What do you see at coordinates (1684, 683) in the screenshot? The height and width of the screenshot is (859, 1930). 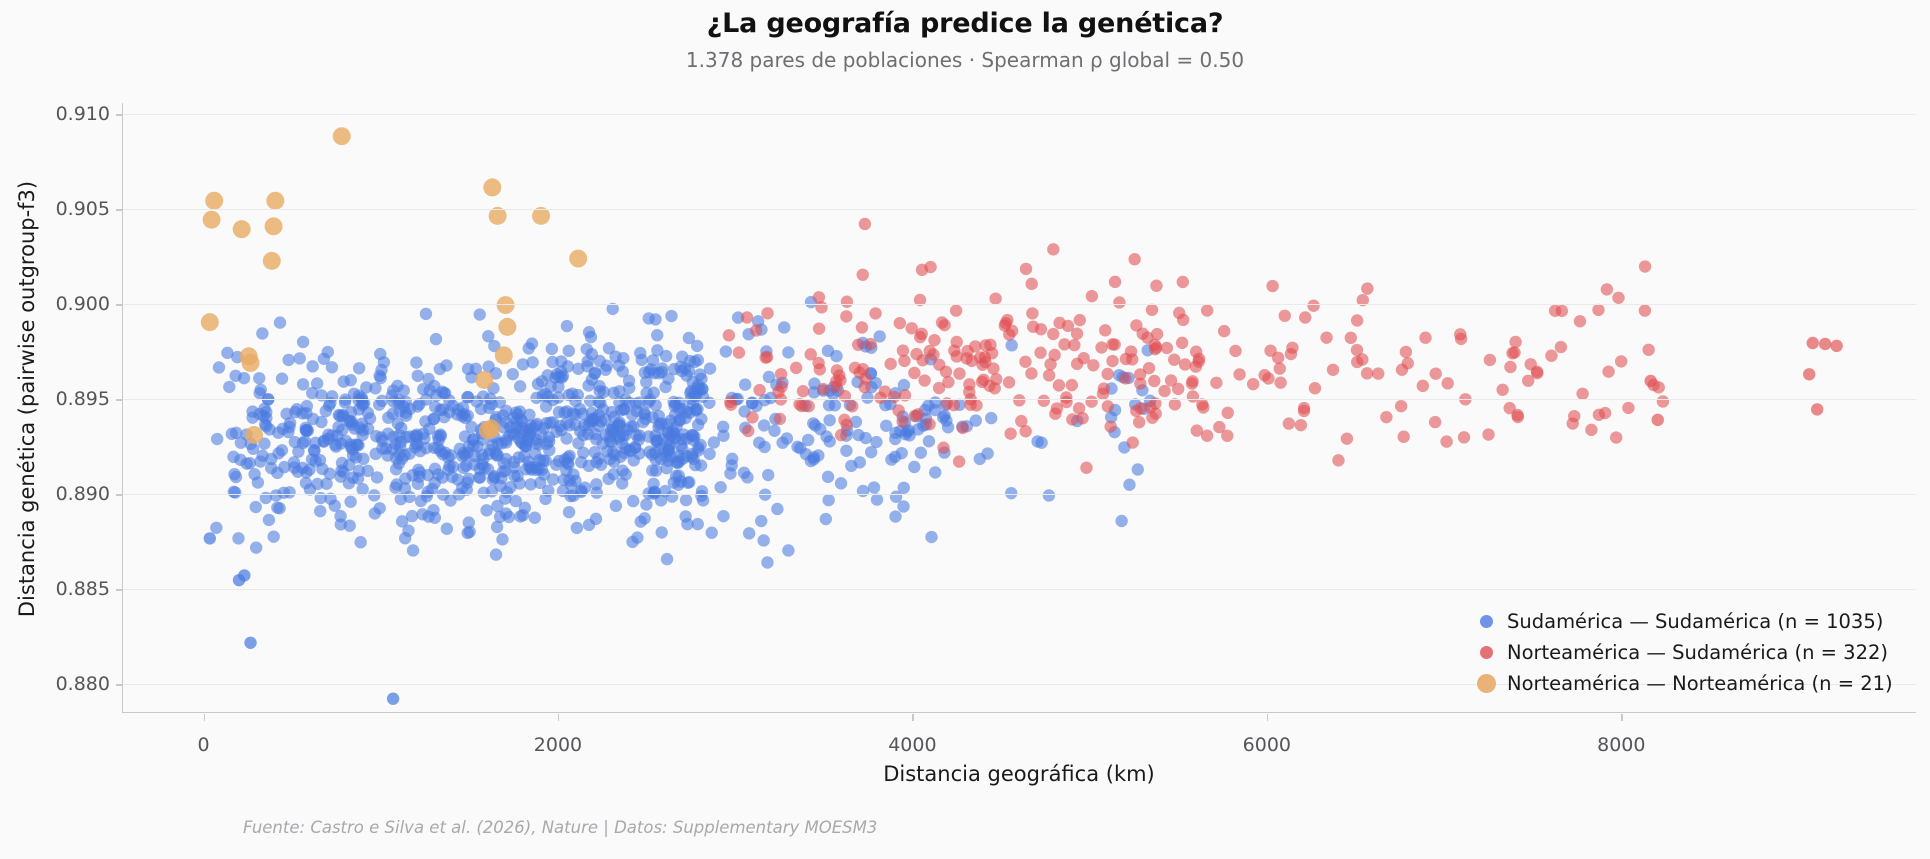 I see `legend-item: Norteamérica — Norteamérica (n = 21)` at bounding box center [1684, 683].